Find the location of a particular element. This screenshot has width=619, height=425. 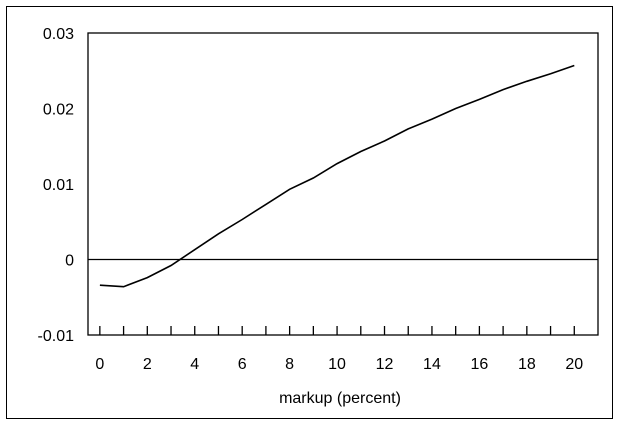

x-tick-label: 6 is located at coordinates (242, 364).